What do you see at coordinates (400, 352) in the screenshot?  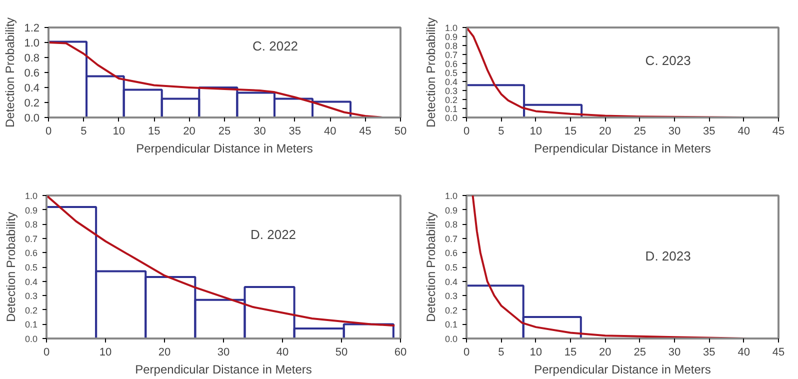 I see `x-tick-label: 60` at bounding box center [400, 352].